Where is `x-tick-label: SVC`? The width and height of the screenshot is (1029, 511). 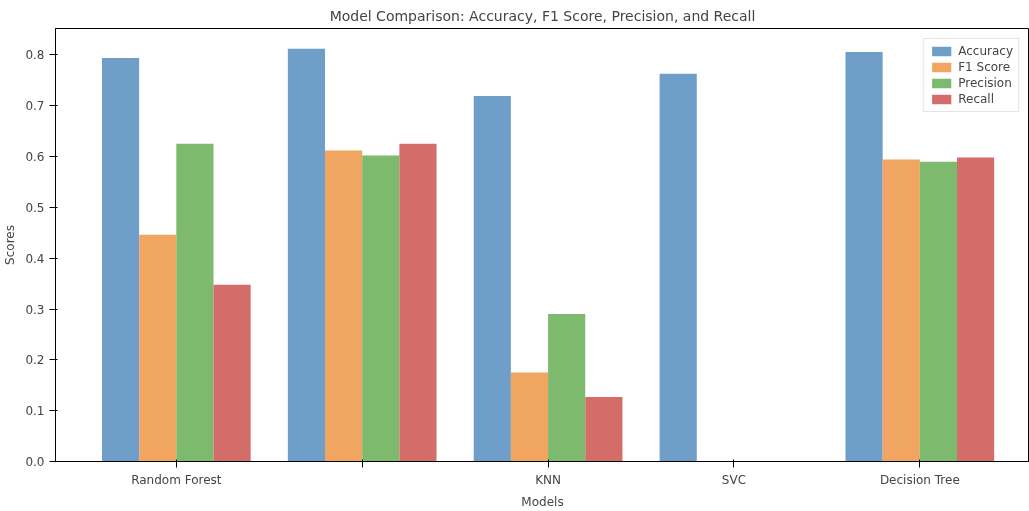 x-tick-label: SVC is located at coordinates (734, 479).